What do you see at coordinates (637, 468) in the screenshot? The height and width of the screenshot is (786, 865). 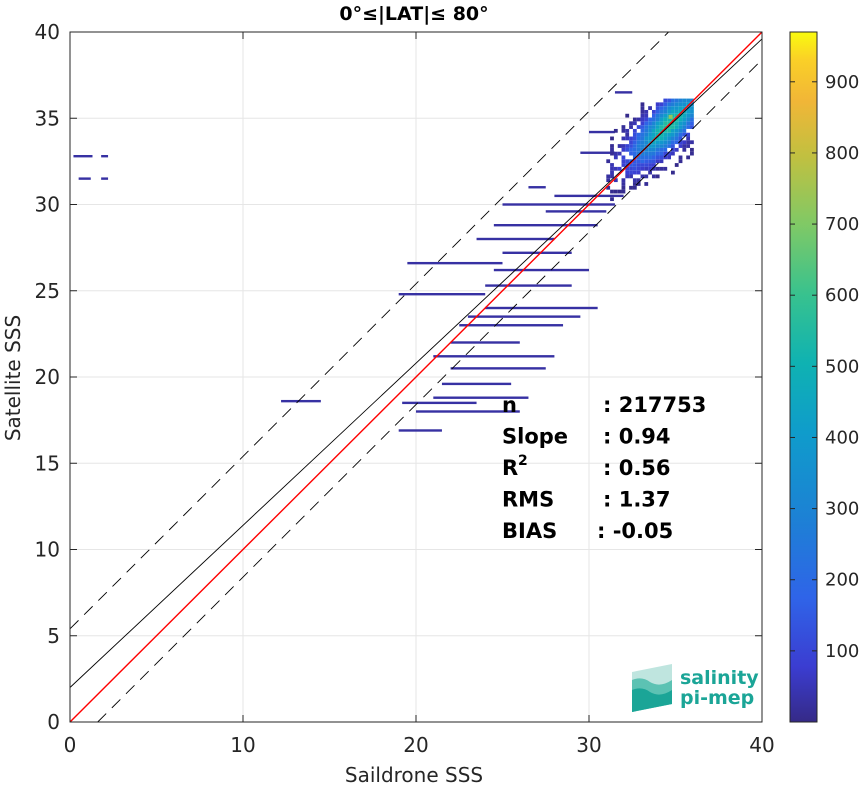 I see `stat-value: : 0.56` at bounding box center [637, 468].